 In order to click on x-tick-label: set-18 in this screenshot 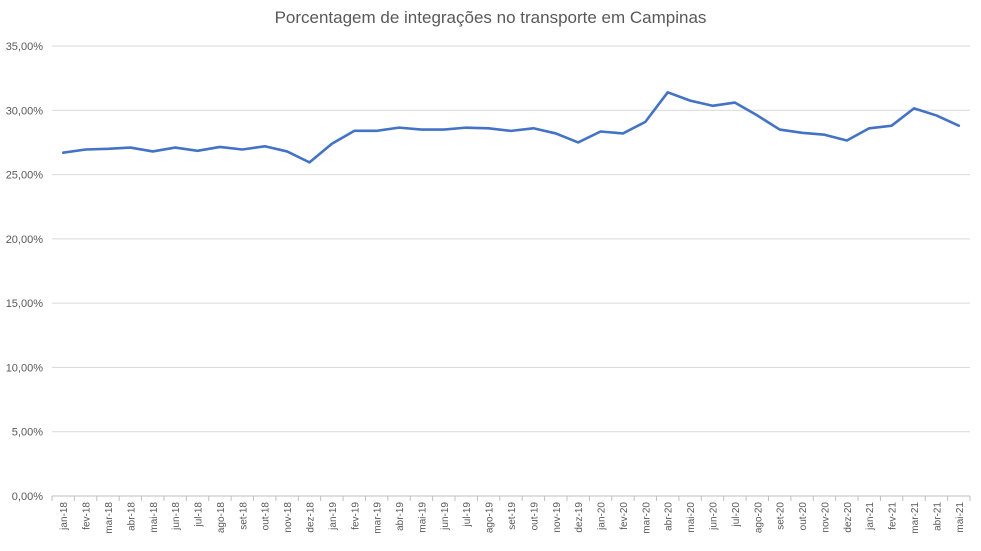, I will do `click(243, 516)`.